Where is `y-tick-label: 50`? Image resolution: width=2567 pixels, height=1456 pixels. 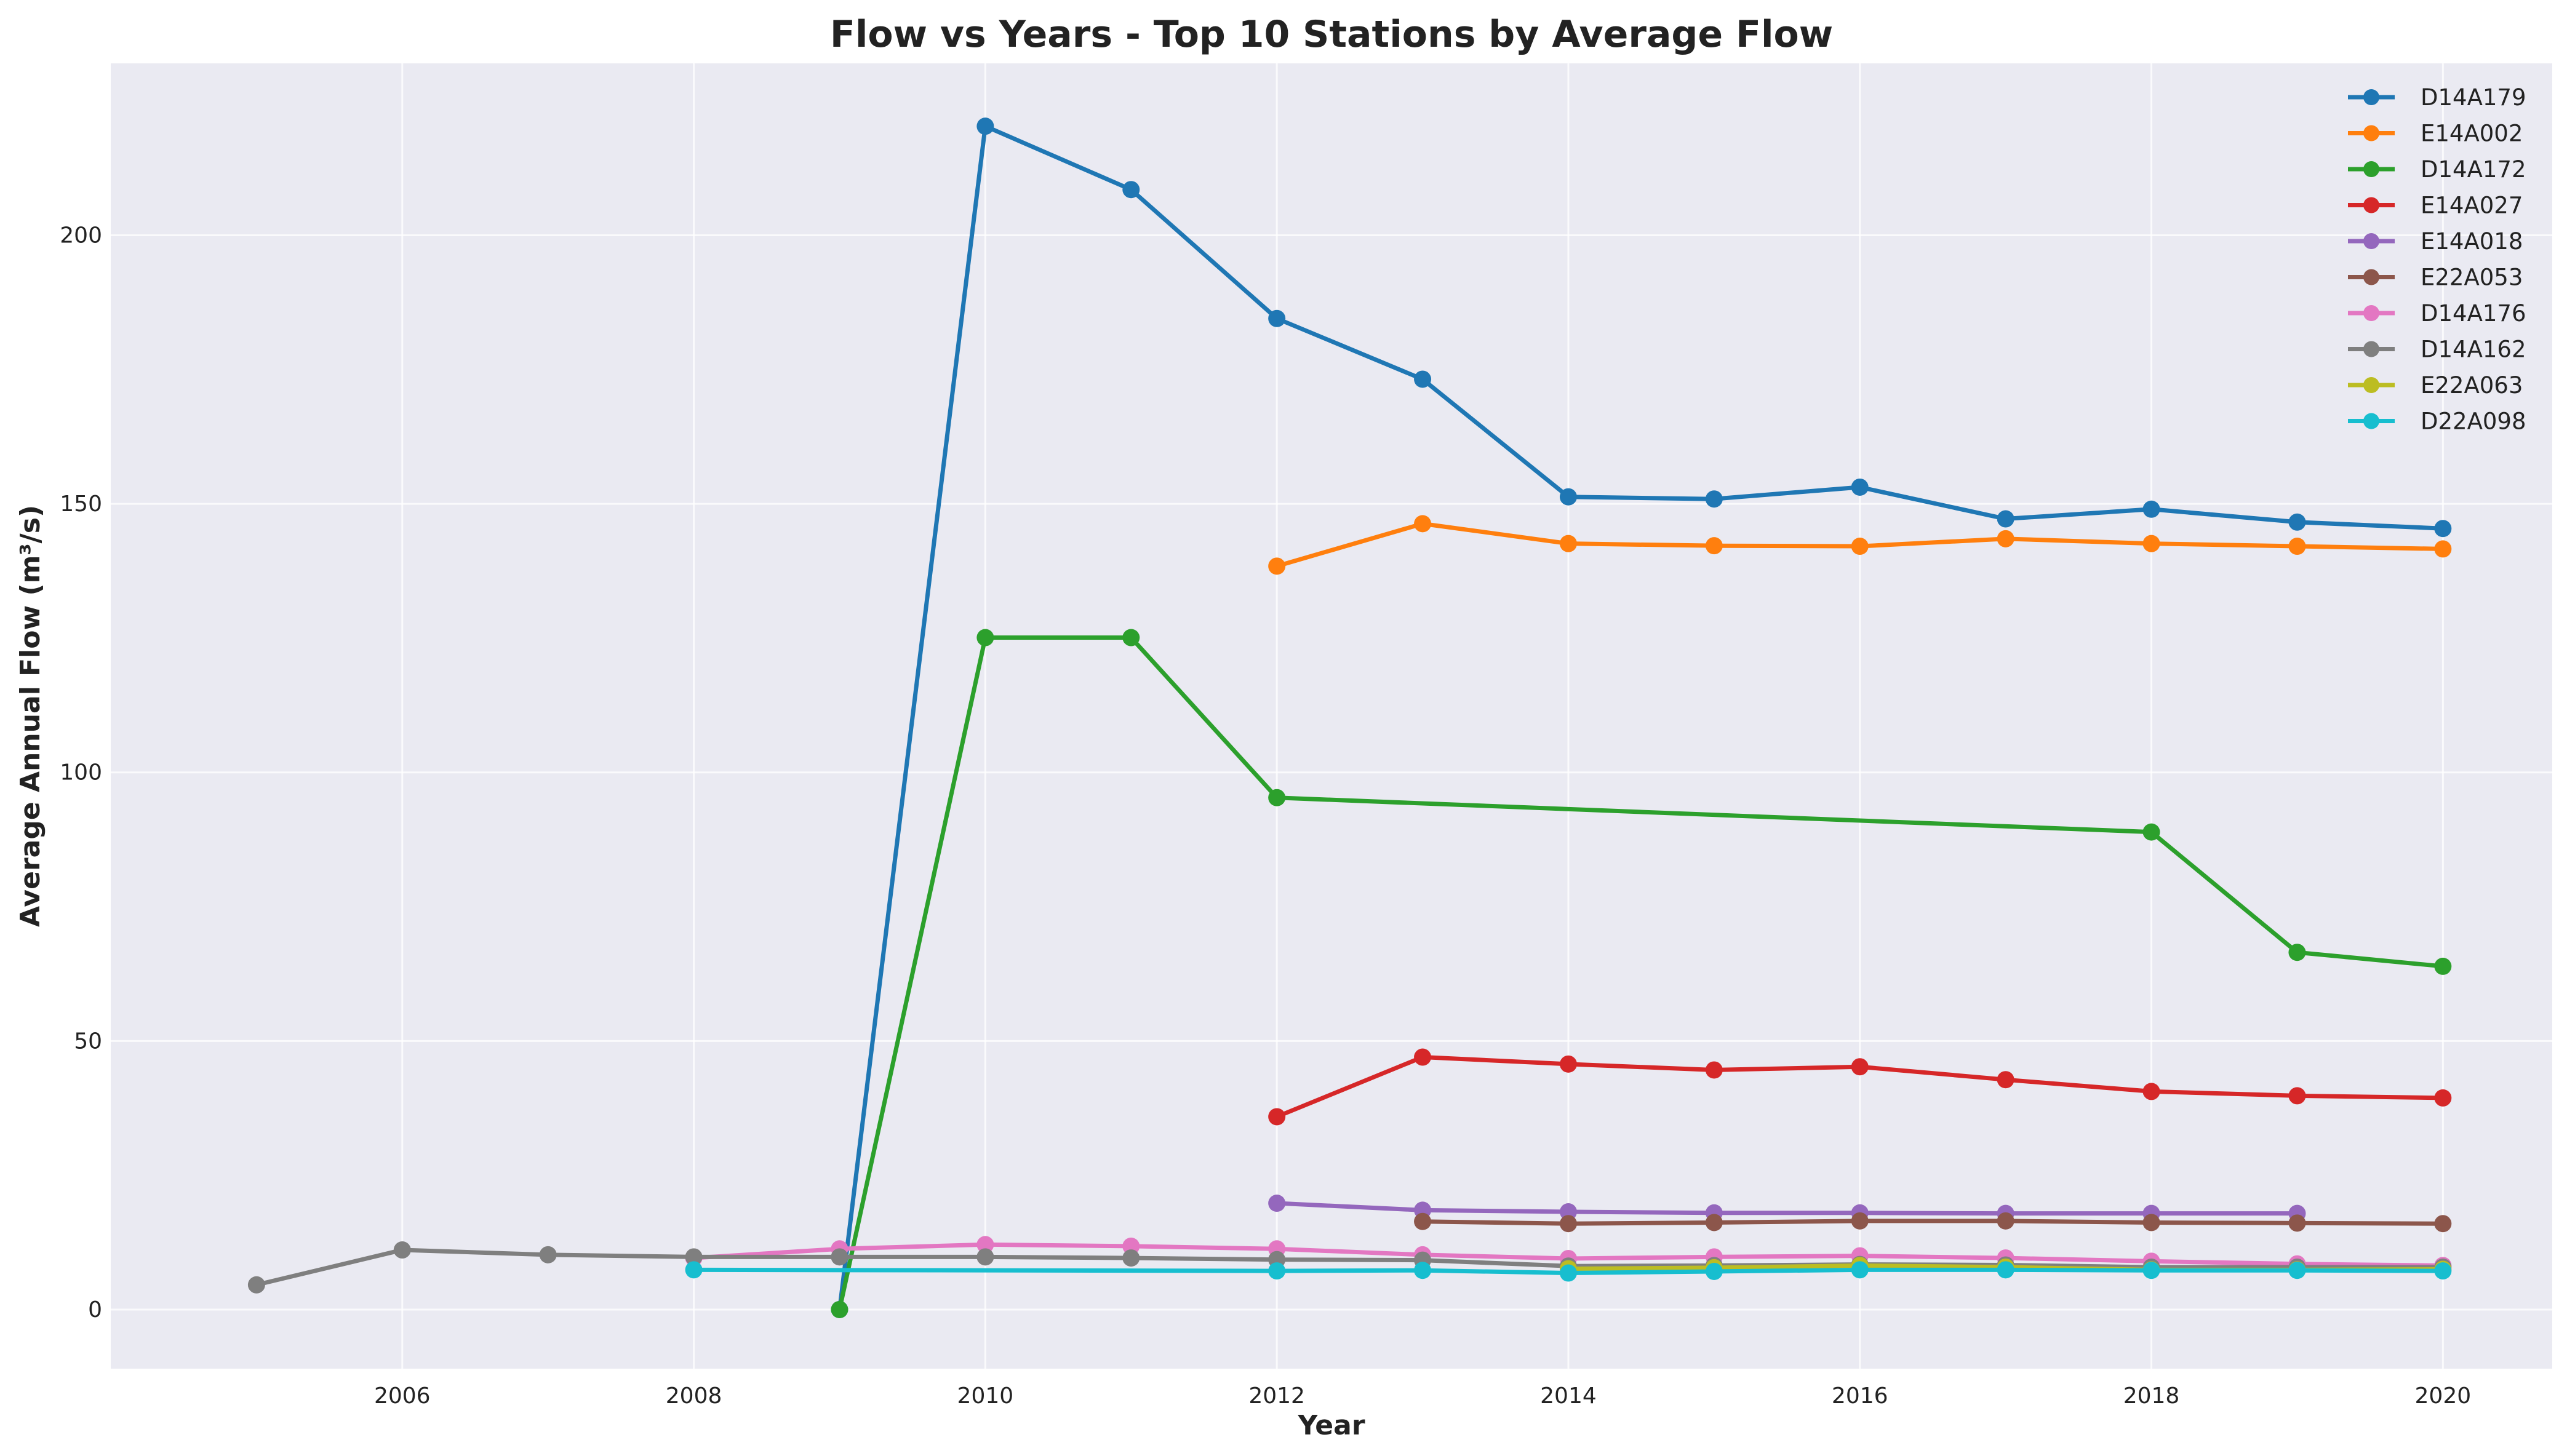 y-tick-label: 50 is located at coordinates (88, 1041).